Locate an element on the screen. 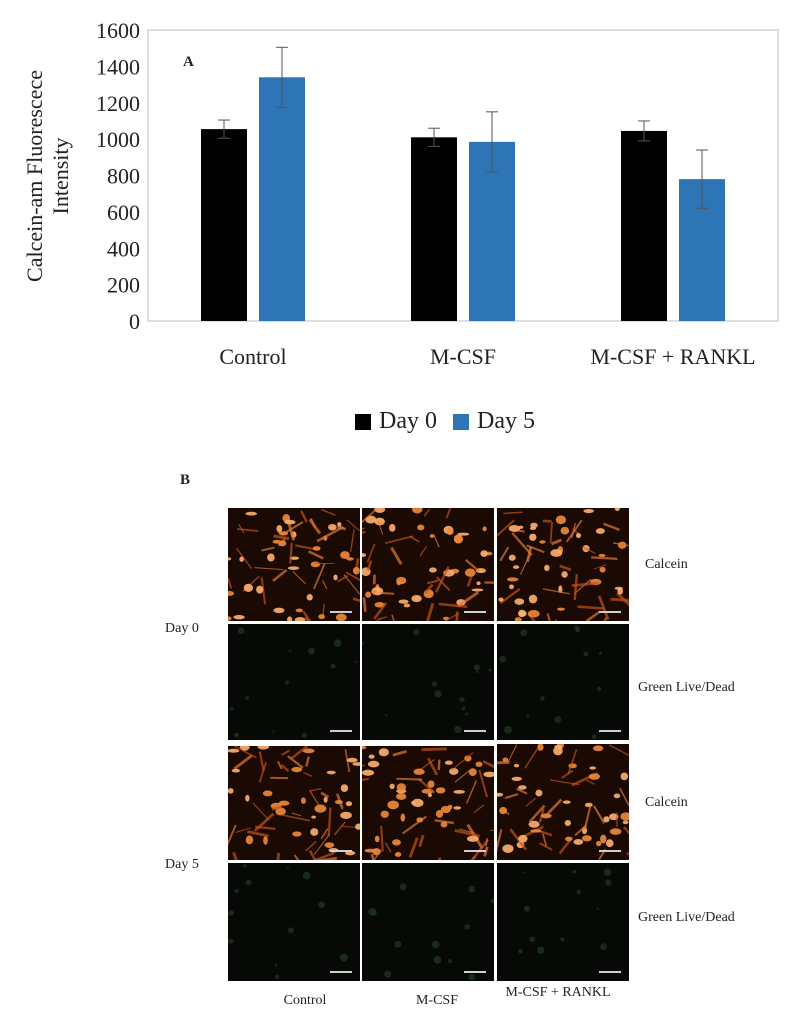  micrograph-day5-rankl-livedead is located at coordinates (563, 922).